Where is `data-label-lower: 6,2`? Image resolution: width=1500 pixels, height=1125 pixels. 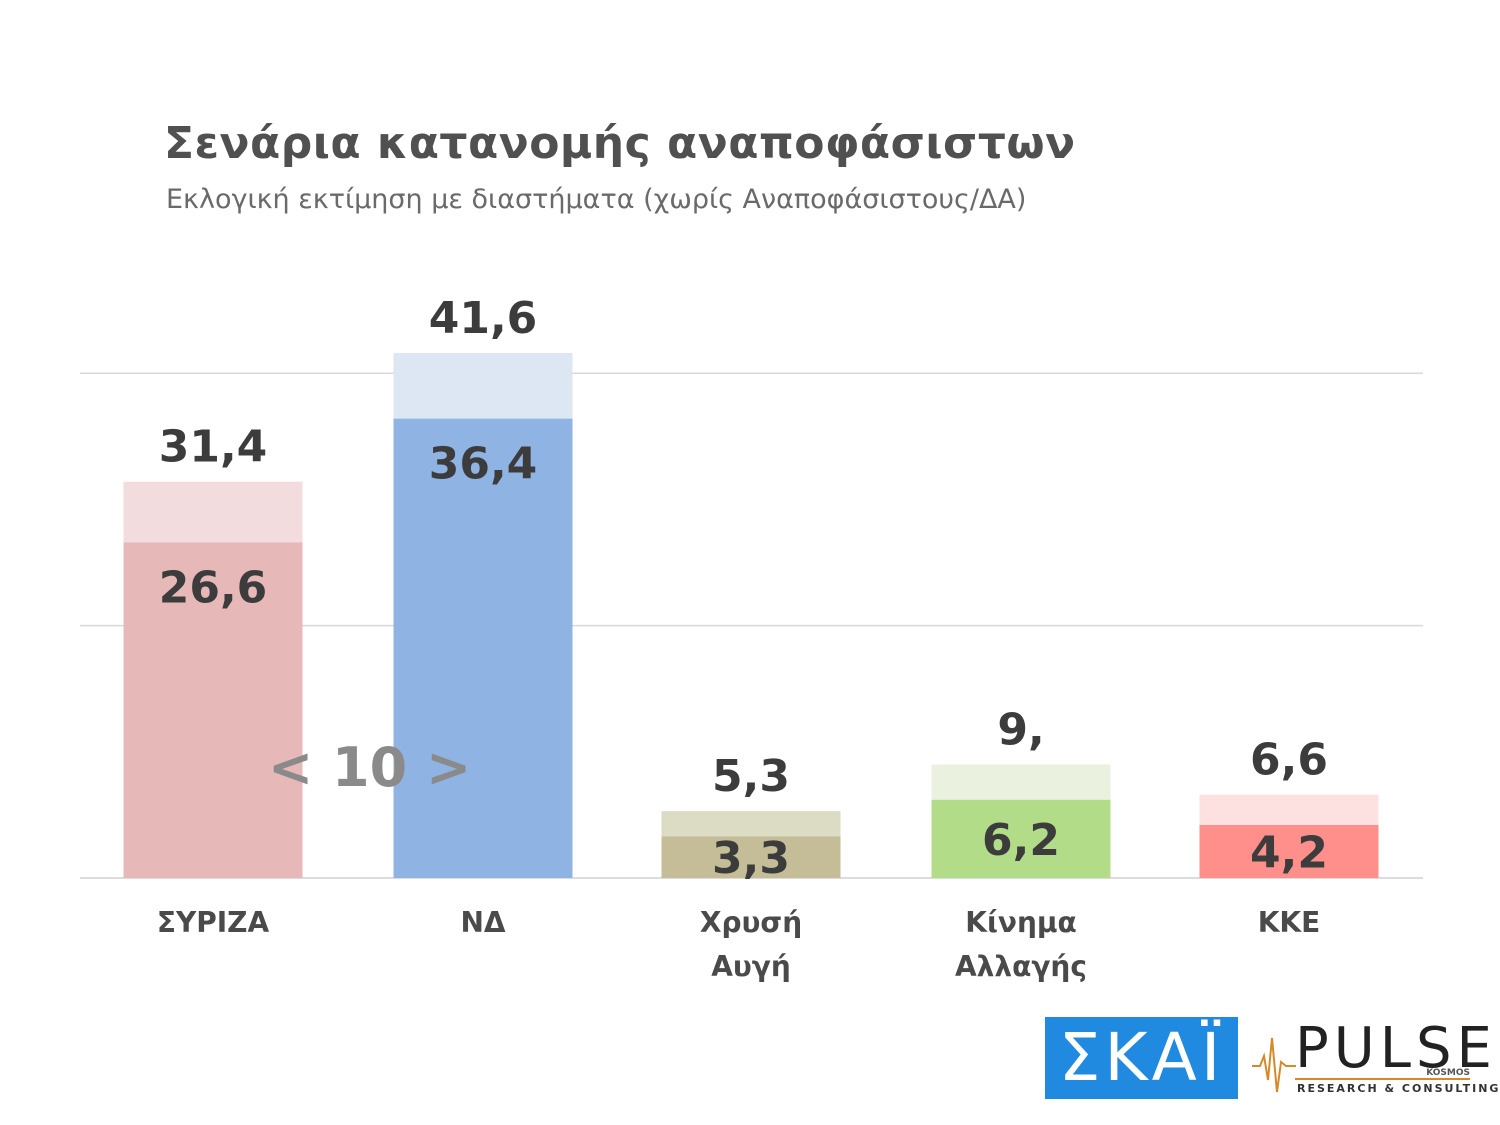 data-label-lower: 6,2 is located at coordinates (1021, 840).